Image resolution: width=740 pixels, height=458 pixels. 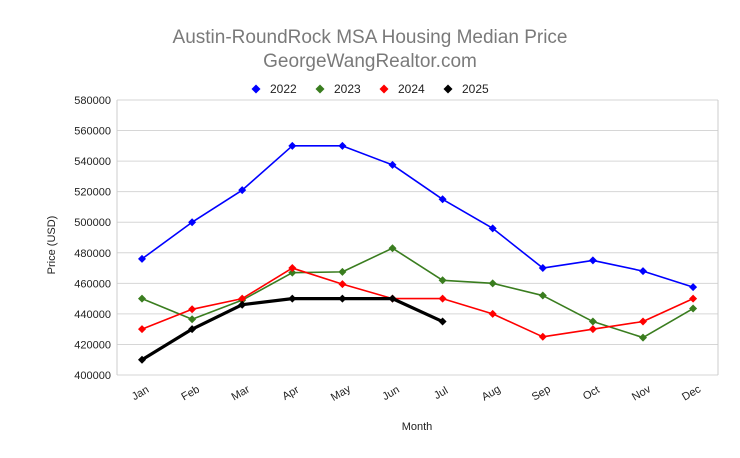 What do you see at coordinates (256, 89) in the screenshot?
I see `legend-marker-2022` at bounding box center [256, 89].